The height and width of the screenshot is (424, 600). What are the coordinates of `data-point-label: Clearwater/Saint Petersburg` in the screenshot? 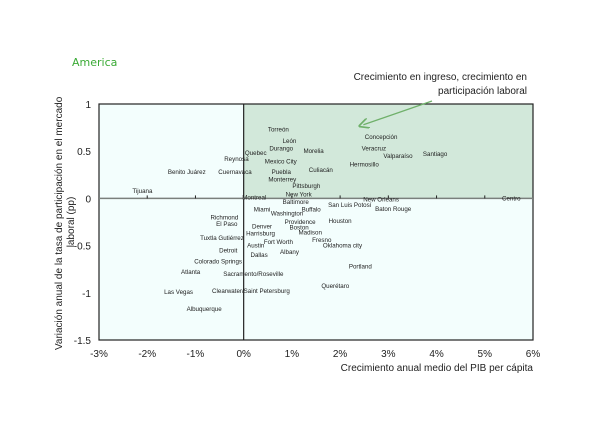 It's located at (251, 291).